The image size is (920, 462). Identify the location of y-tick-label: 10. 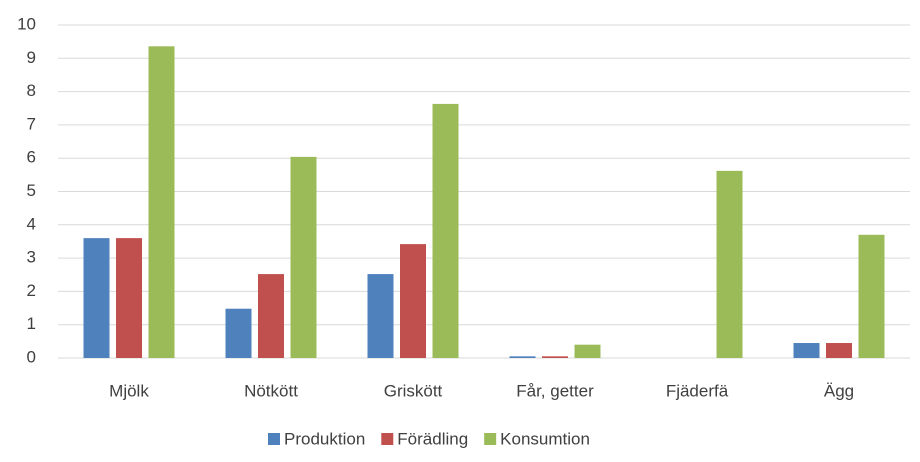
(26, 23).